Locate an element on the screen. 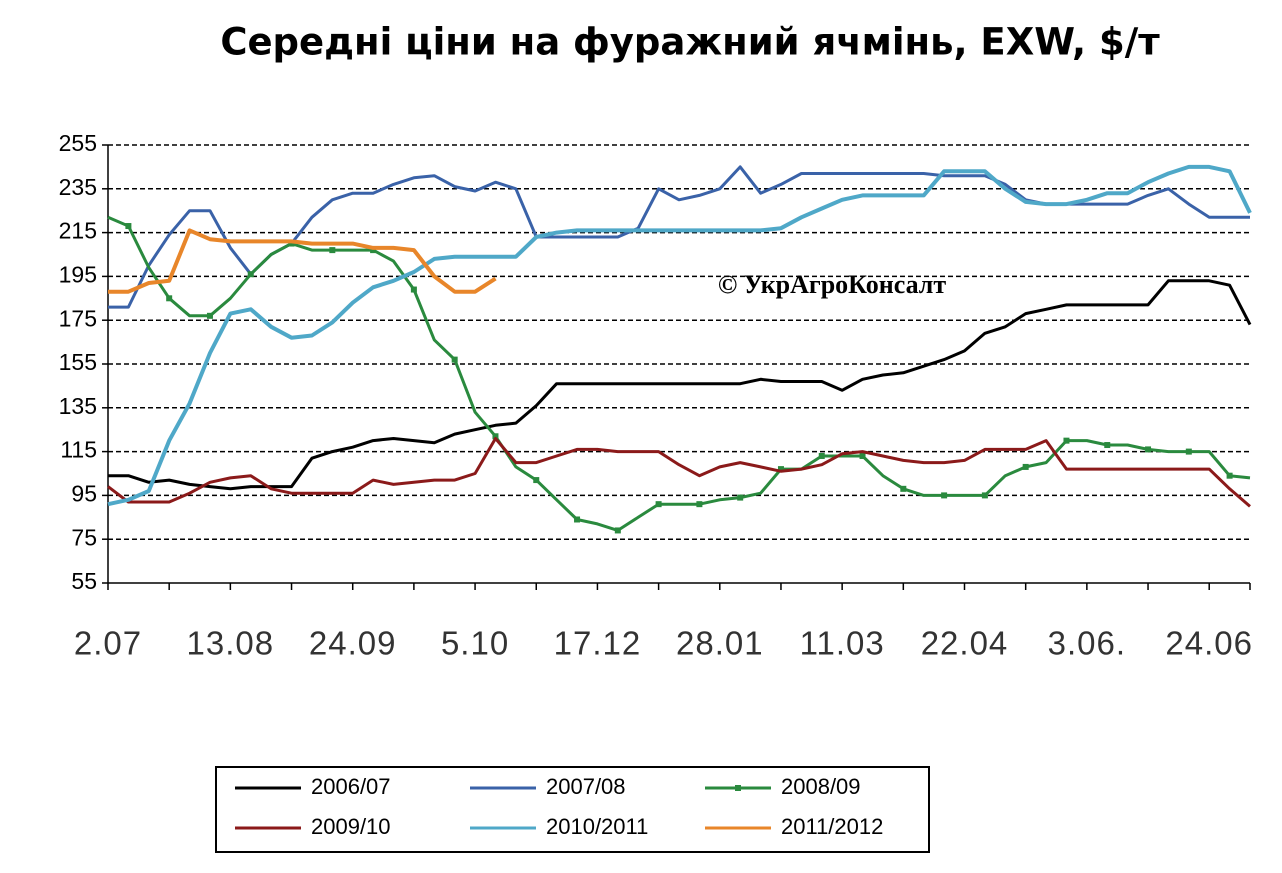 This screenshot has height=873, width=1282. x-tick-label: 24.06 is located at coordinates (1209, 643).